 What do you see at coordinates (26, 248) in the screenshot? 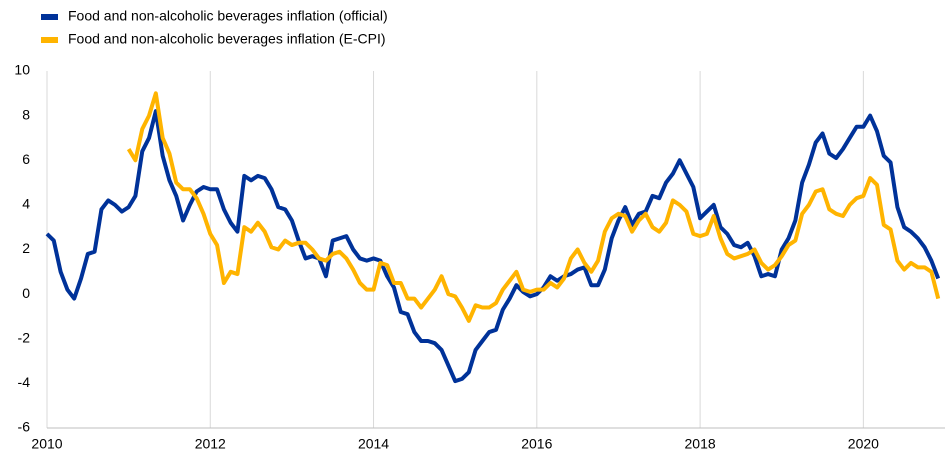
I see `y-tick-label: 2` at bounding box center [26, 248].